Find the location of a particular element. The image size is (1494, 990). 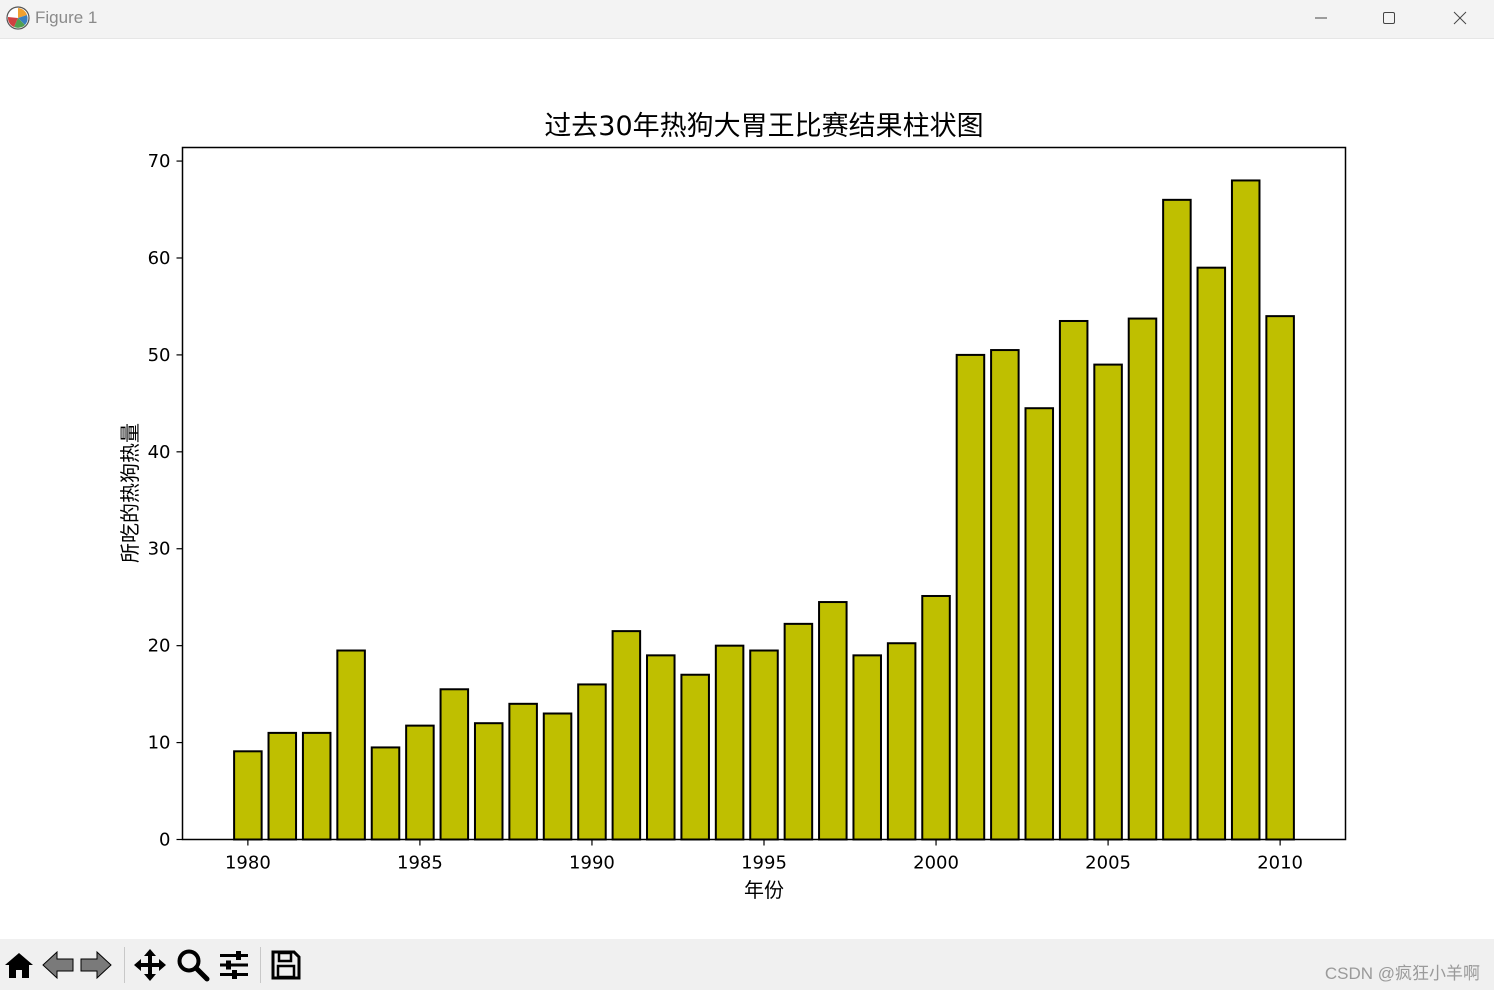

bar-1990 is located at coordinates (592, 762).